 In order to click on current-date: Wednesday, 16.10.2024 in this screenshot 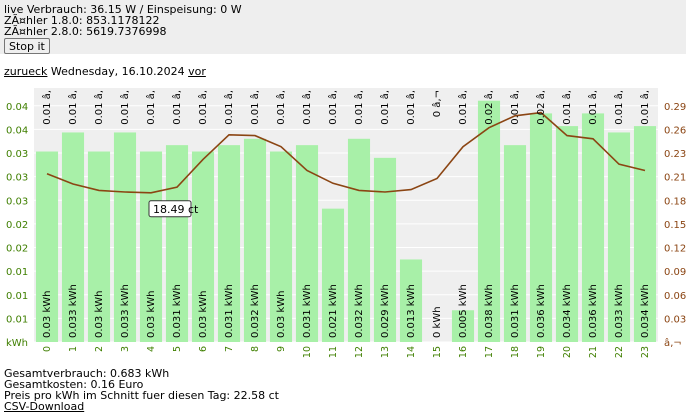, I will do `click(118, 71)`.